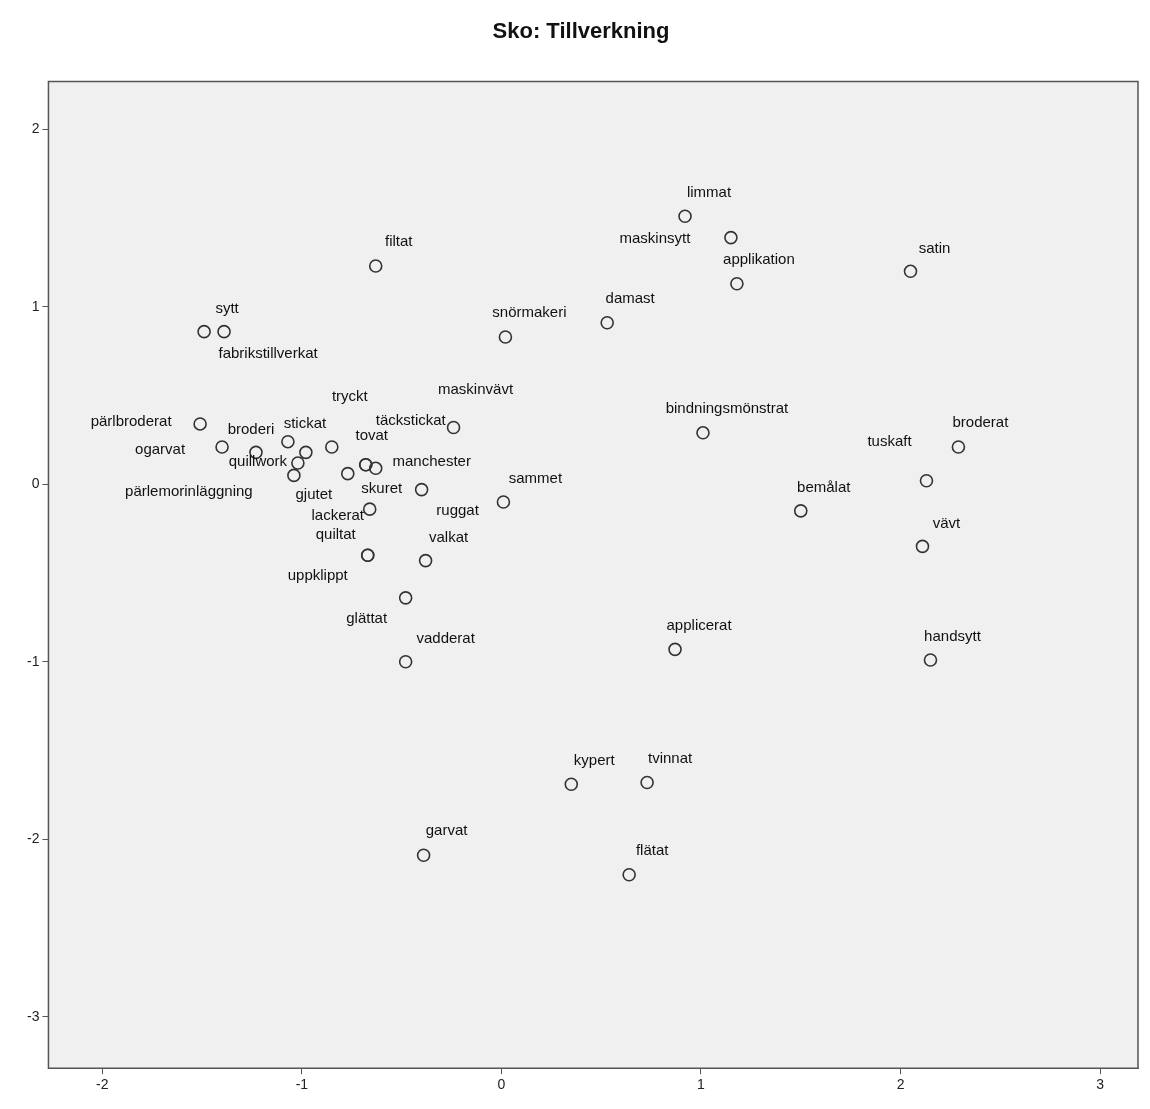  What do you see at coordinates (759, 258) in the screenshot?
I see `annotation: applikation` at bounding box center [759, 258].